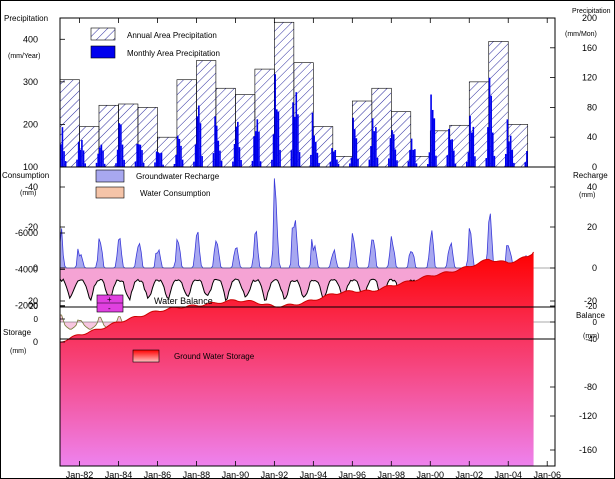 The width and height of the screenshot is (615, 479). I want to click on storage-right-axis-label: -80, so click(590, 387).